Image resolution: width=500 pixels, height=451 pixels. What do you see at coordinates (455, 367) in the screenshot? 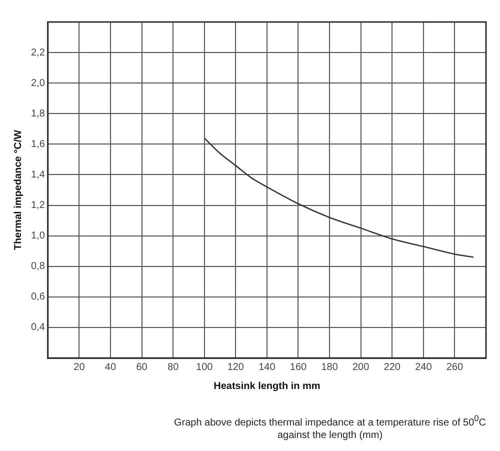
I see `x-tick-label: 260` at bounding box center [455, 367].